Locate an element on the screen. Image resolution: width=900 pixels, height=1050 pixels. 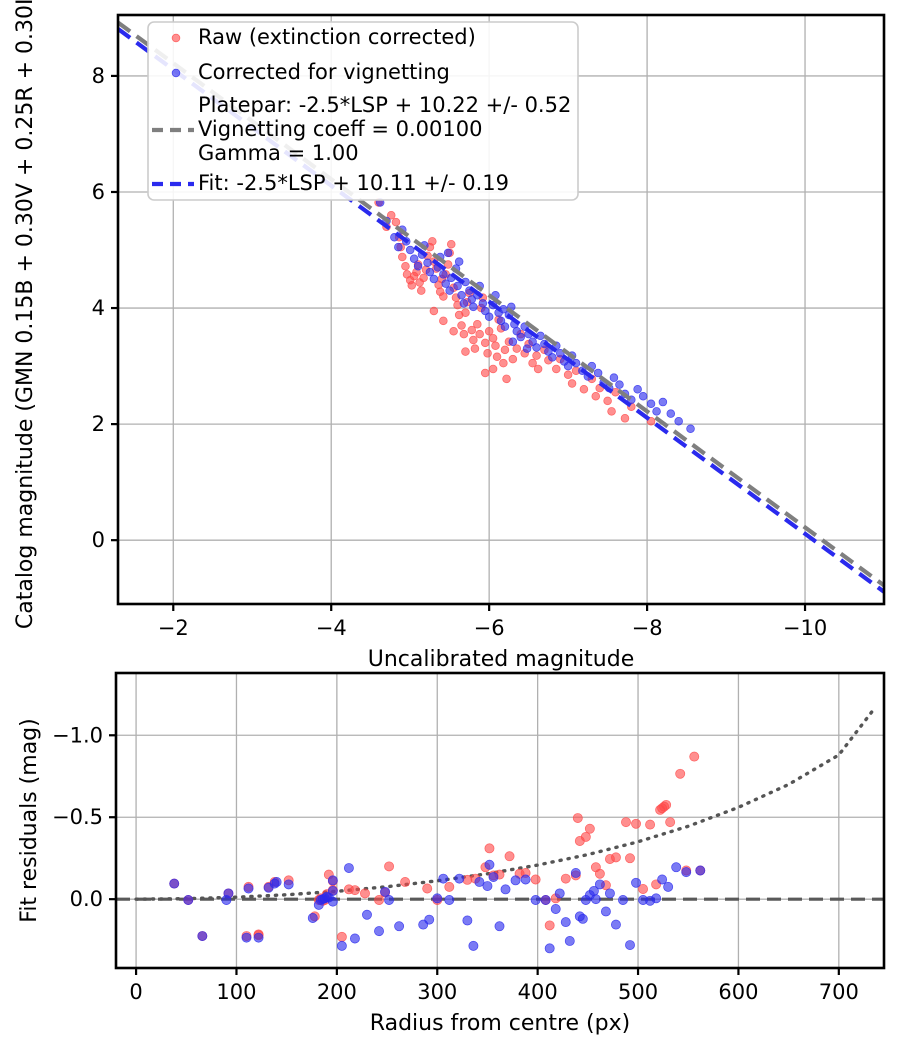
x-tick-label: −2 is located at coordinates (173, 628).